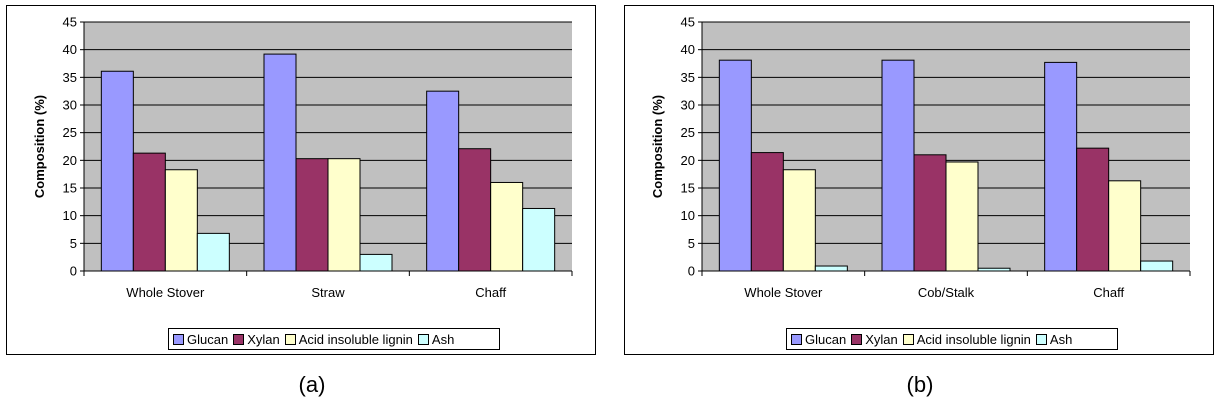 Image resolution: width=1215 pixels, height=412 pixels. What do you see at coordinates (930, 213) in the screenshot?
I see `bar-xylan-cob-stalk` at bounding box center [930, 213].